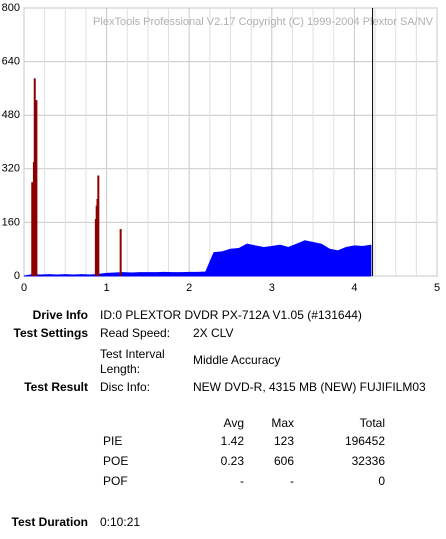 The height and width of the screenshot is (539, 446). I want to click on label: Test Duration, so click(50, 522).